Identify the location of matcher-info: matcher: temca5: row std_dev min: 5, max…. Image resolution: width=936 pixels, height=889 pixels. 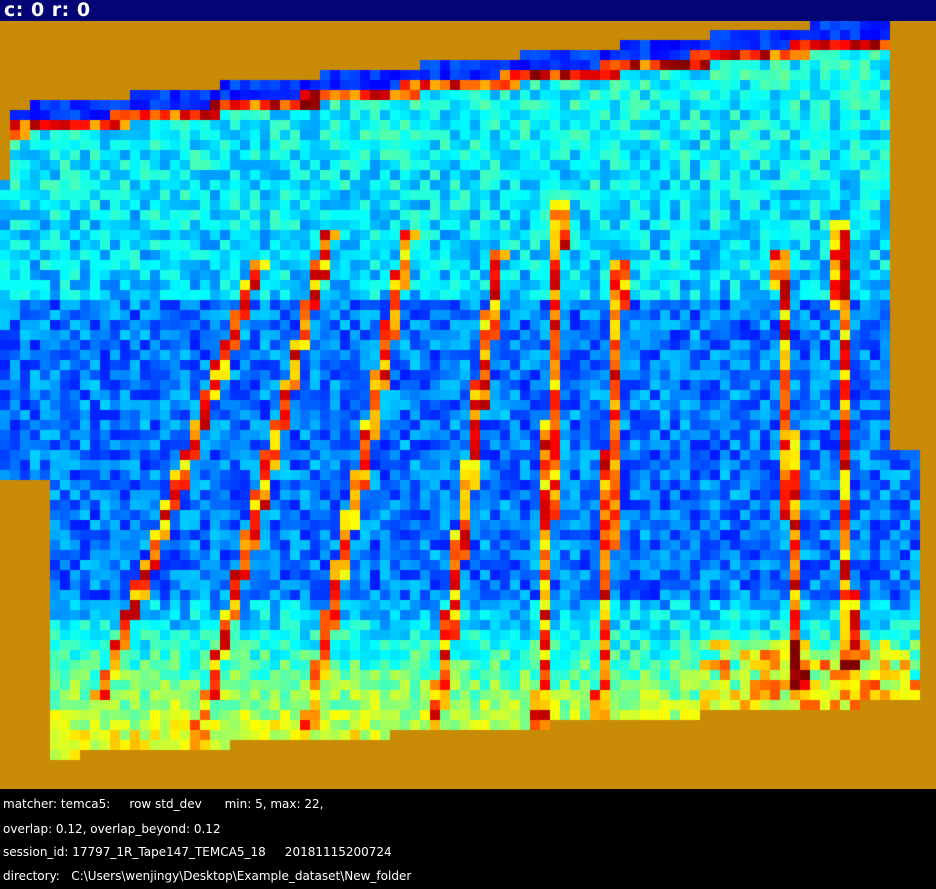
(163, 804).